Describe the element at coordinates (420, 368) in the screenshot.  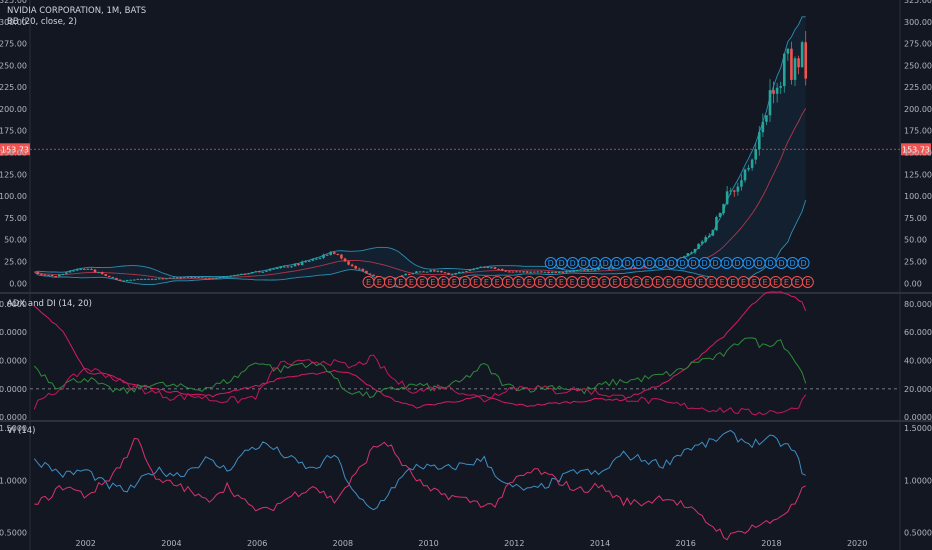
I see `plus-di-line` at that location.